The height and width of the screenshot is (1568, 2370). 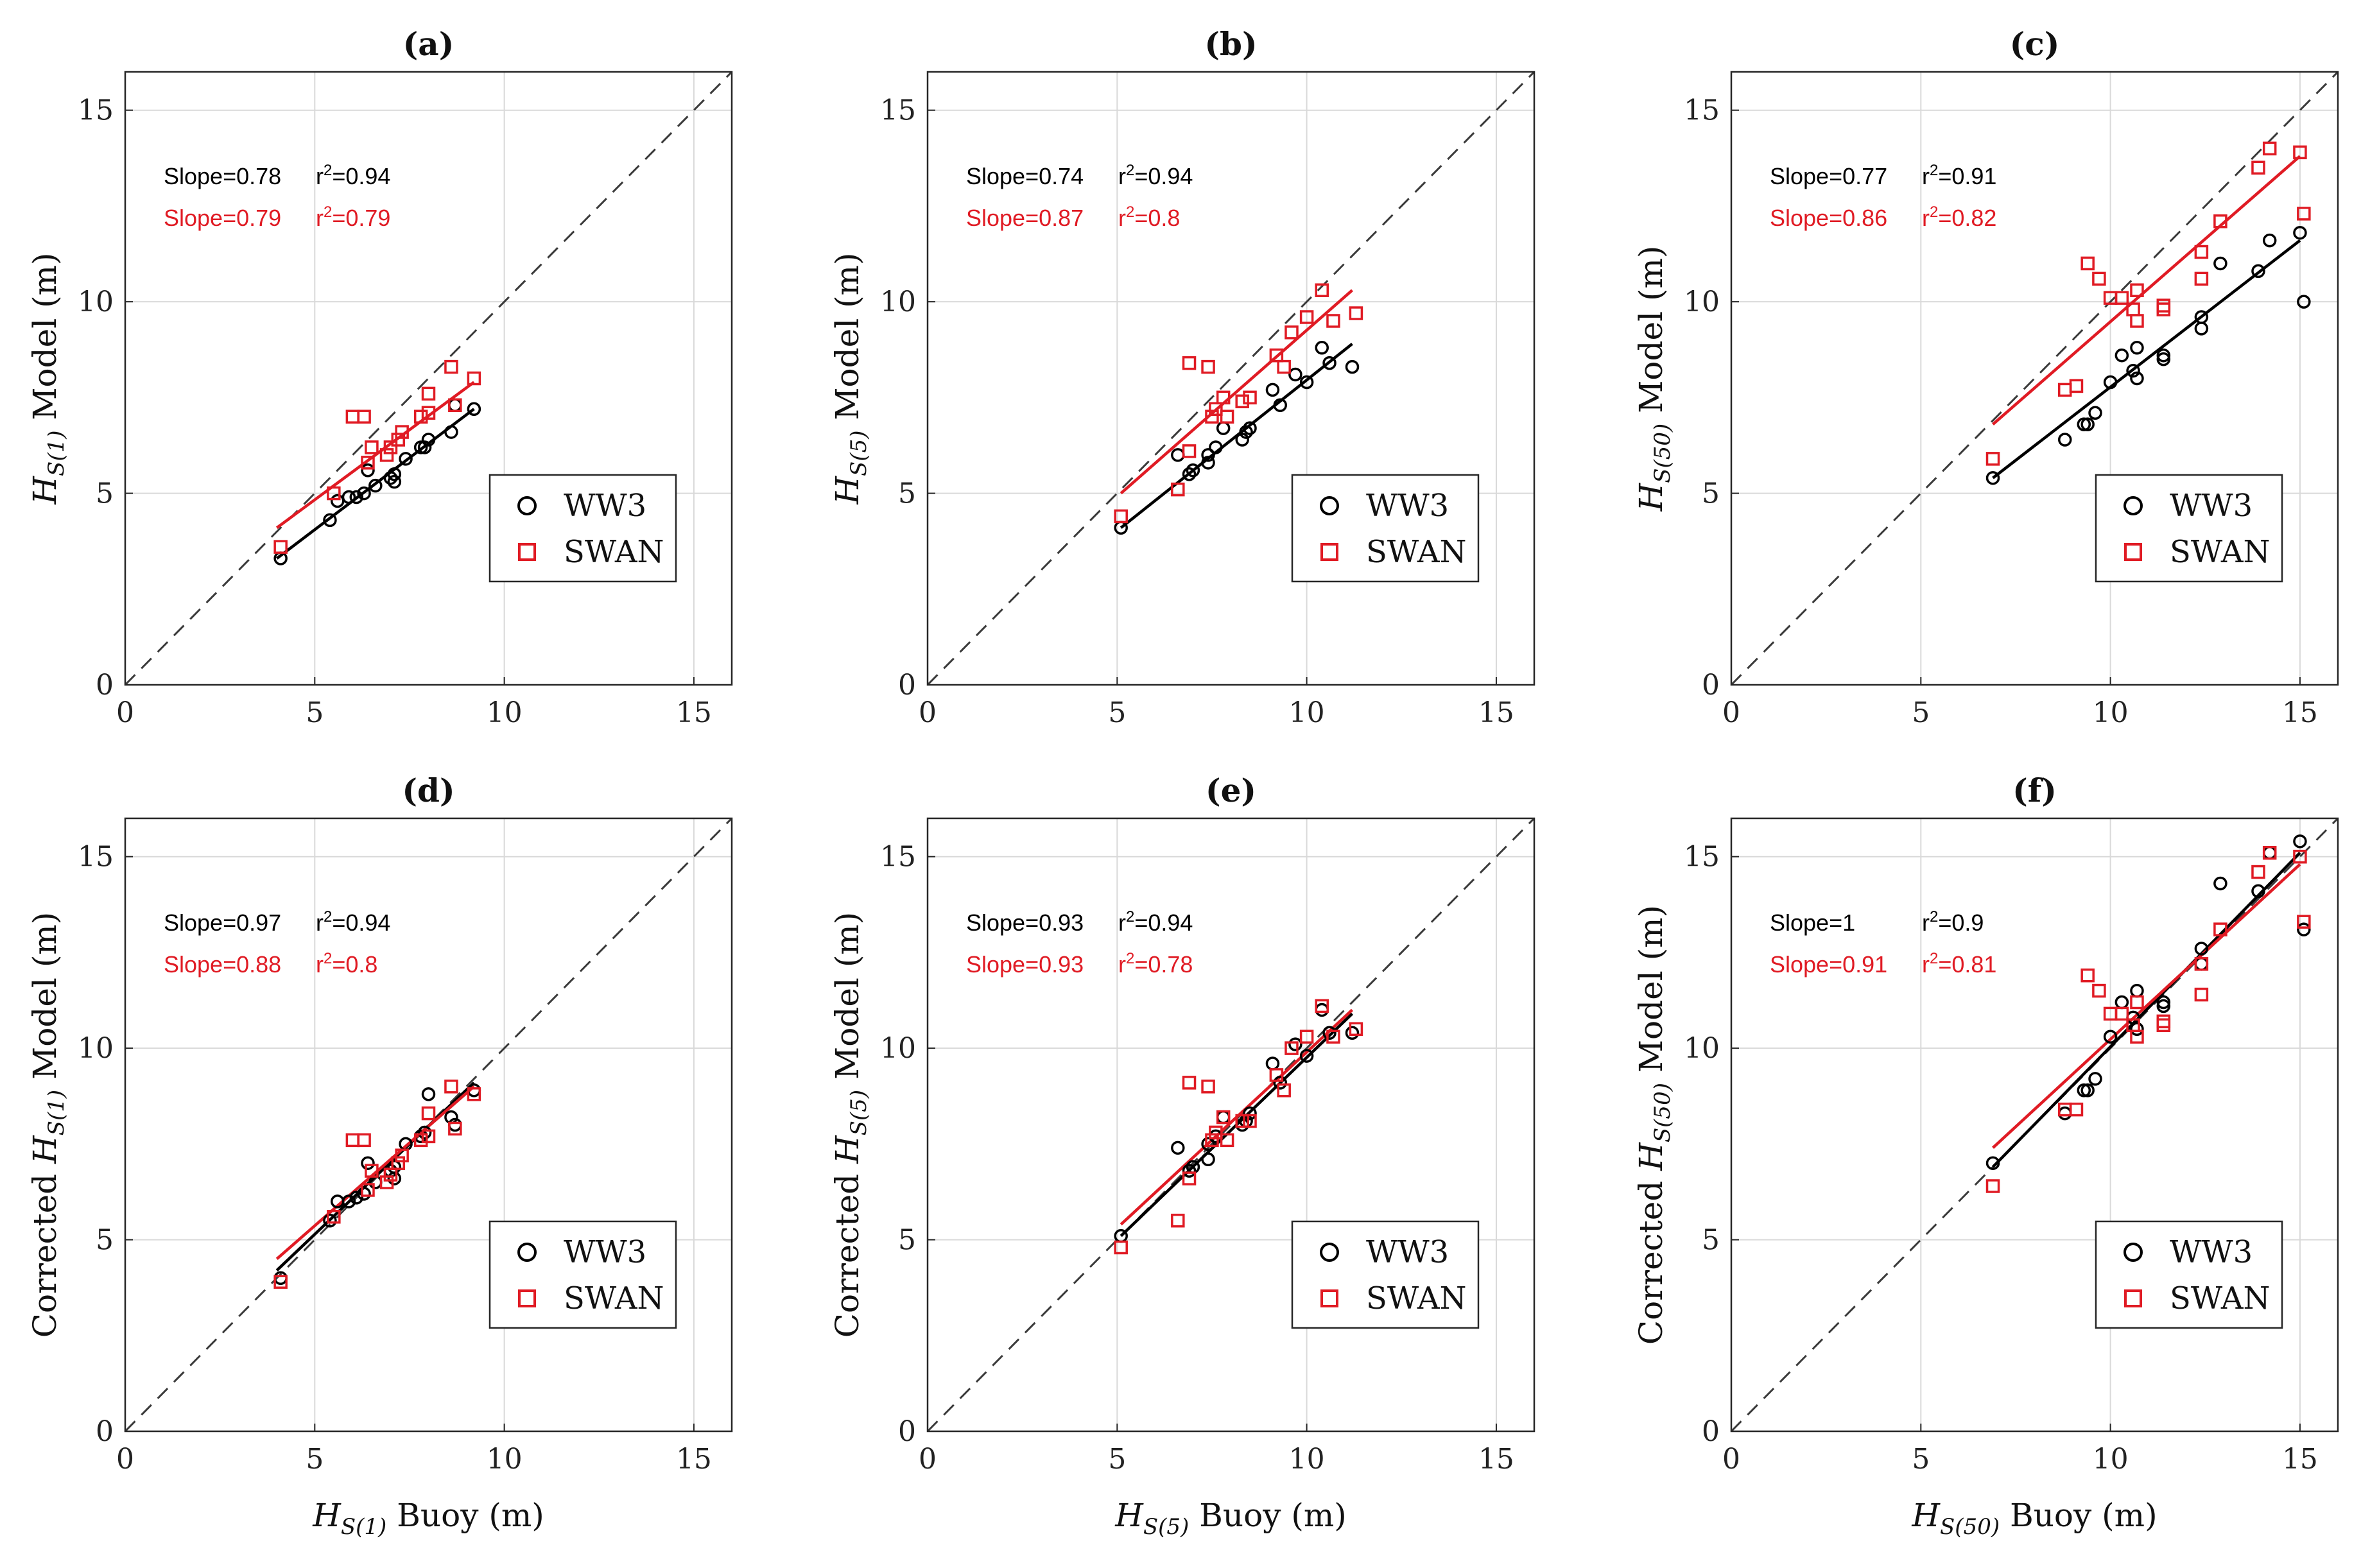 I want to click on stat-slope-ww3: Slope=0.97, so click(x=222, y=922).